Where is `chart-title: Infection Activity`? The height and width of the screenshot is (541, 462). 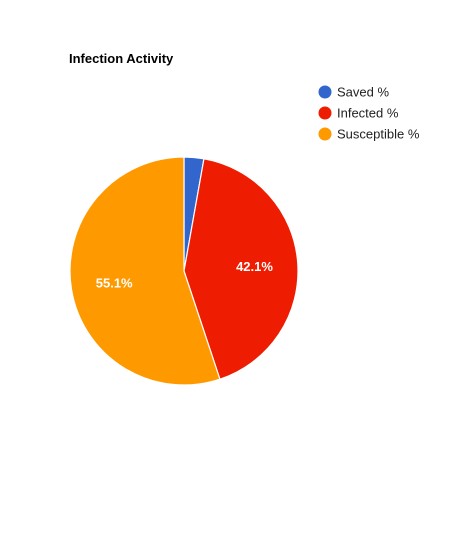
chart-title: Infection Activity is located at coordinates (121, 58).